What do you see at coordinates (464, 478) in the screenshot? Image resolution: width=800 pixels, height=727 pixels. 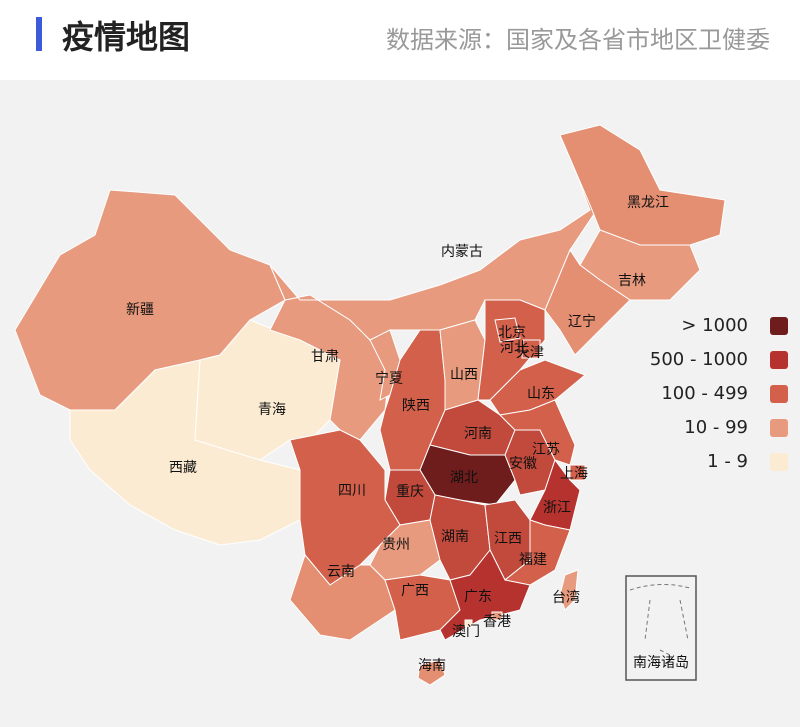 I see `region-label: 湖北` at bounding box center [464, 478].